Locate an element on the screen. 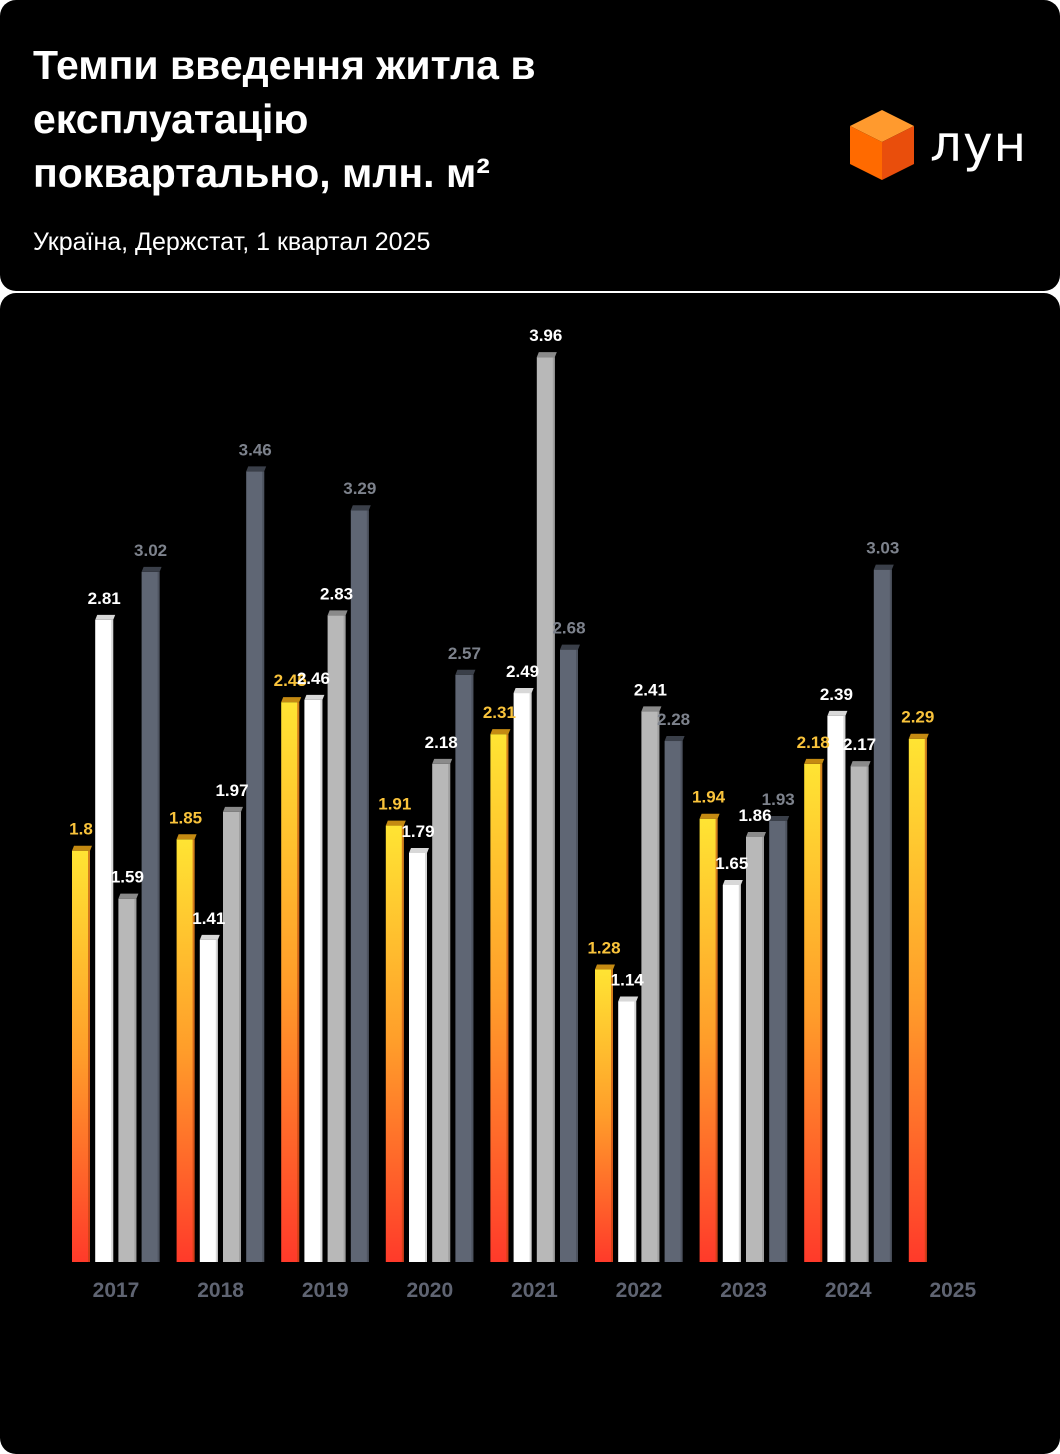  value-label-2019-q1: 2.45 is located at coordinates (290, 680).